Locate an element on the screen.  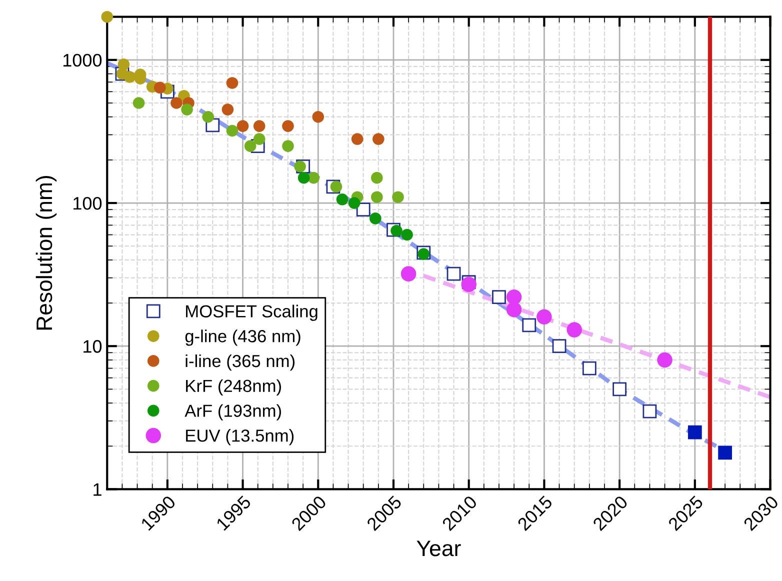
legend-label: i-line (365 nm) is located at coordinates (240, 362).